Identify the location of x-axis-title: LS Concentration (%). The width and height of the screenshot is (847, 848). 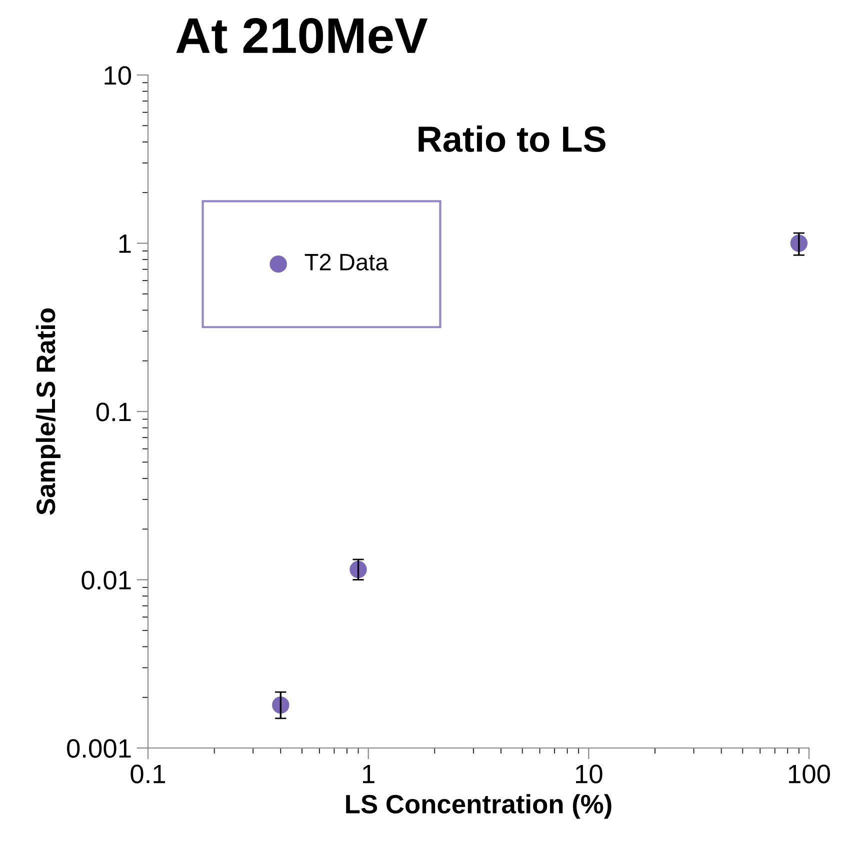
(479, 806).